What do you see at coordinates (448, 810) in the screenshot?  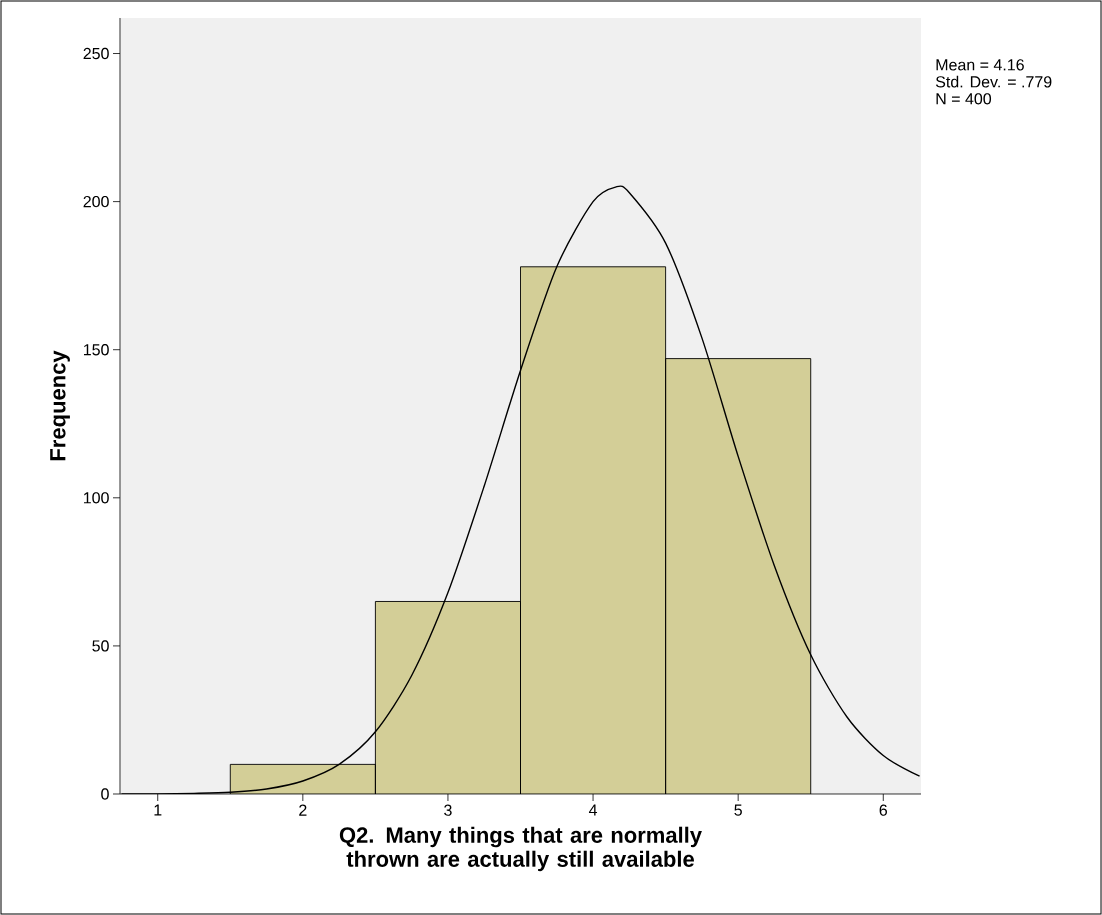 I see `x-tick-label: 3` at bounding box center [448, 810].